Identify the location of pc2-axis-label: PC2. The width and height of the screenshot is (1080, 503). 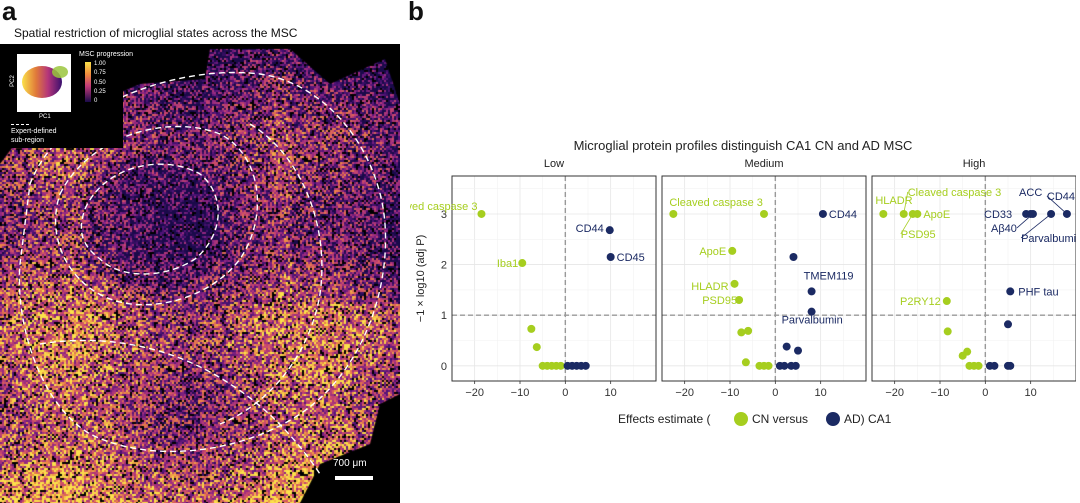
(12, 81).